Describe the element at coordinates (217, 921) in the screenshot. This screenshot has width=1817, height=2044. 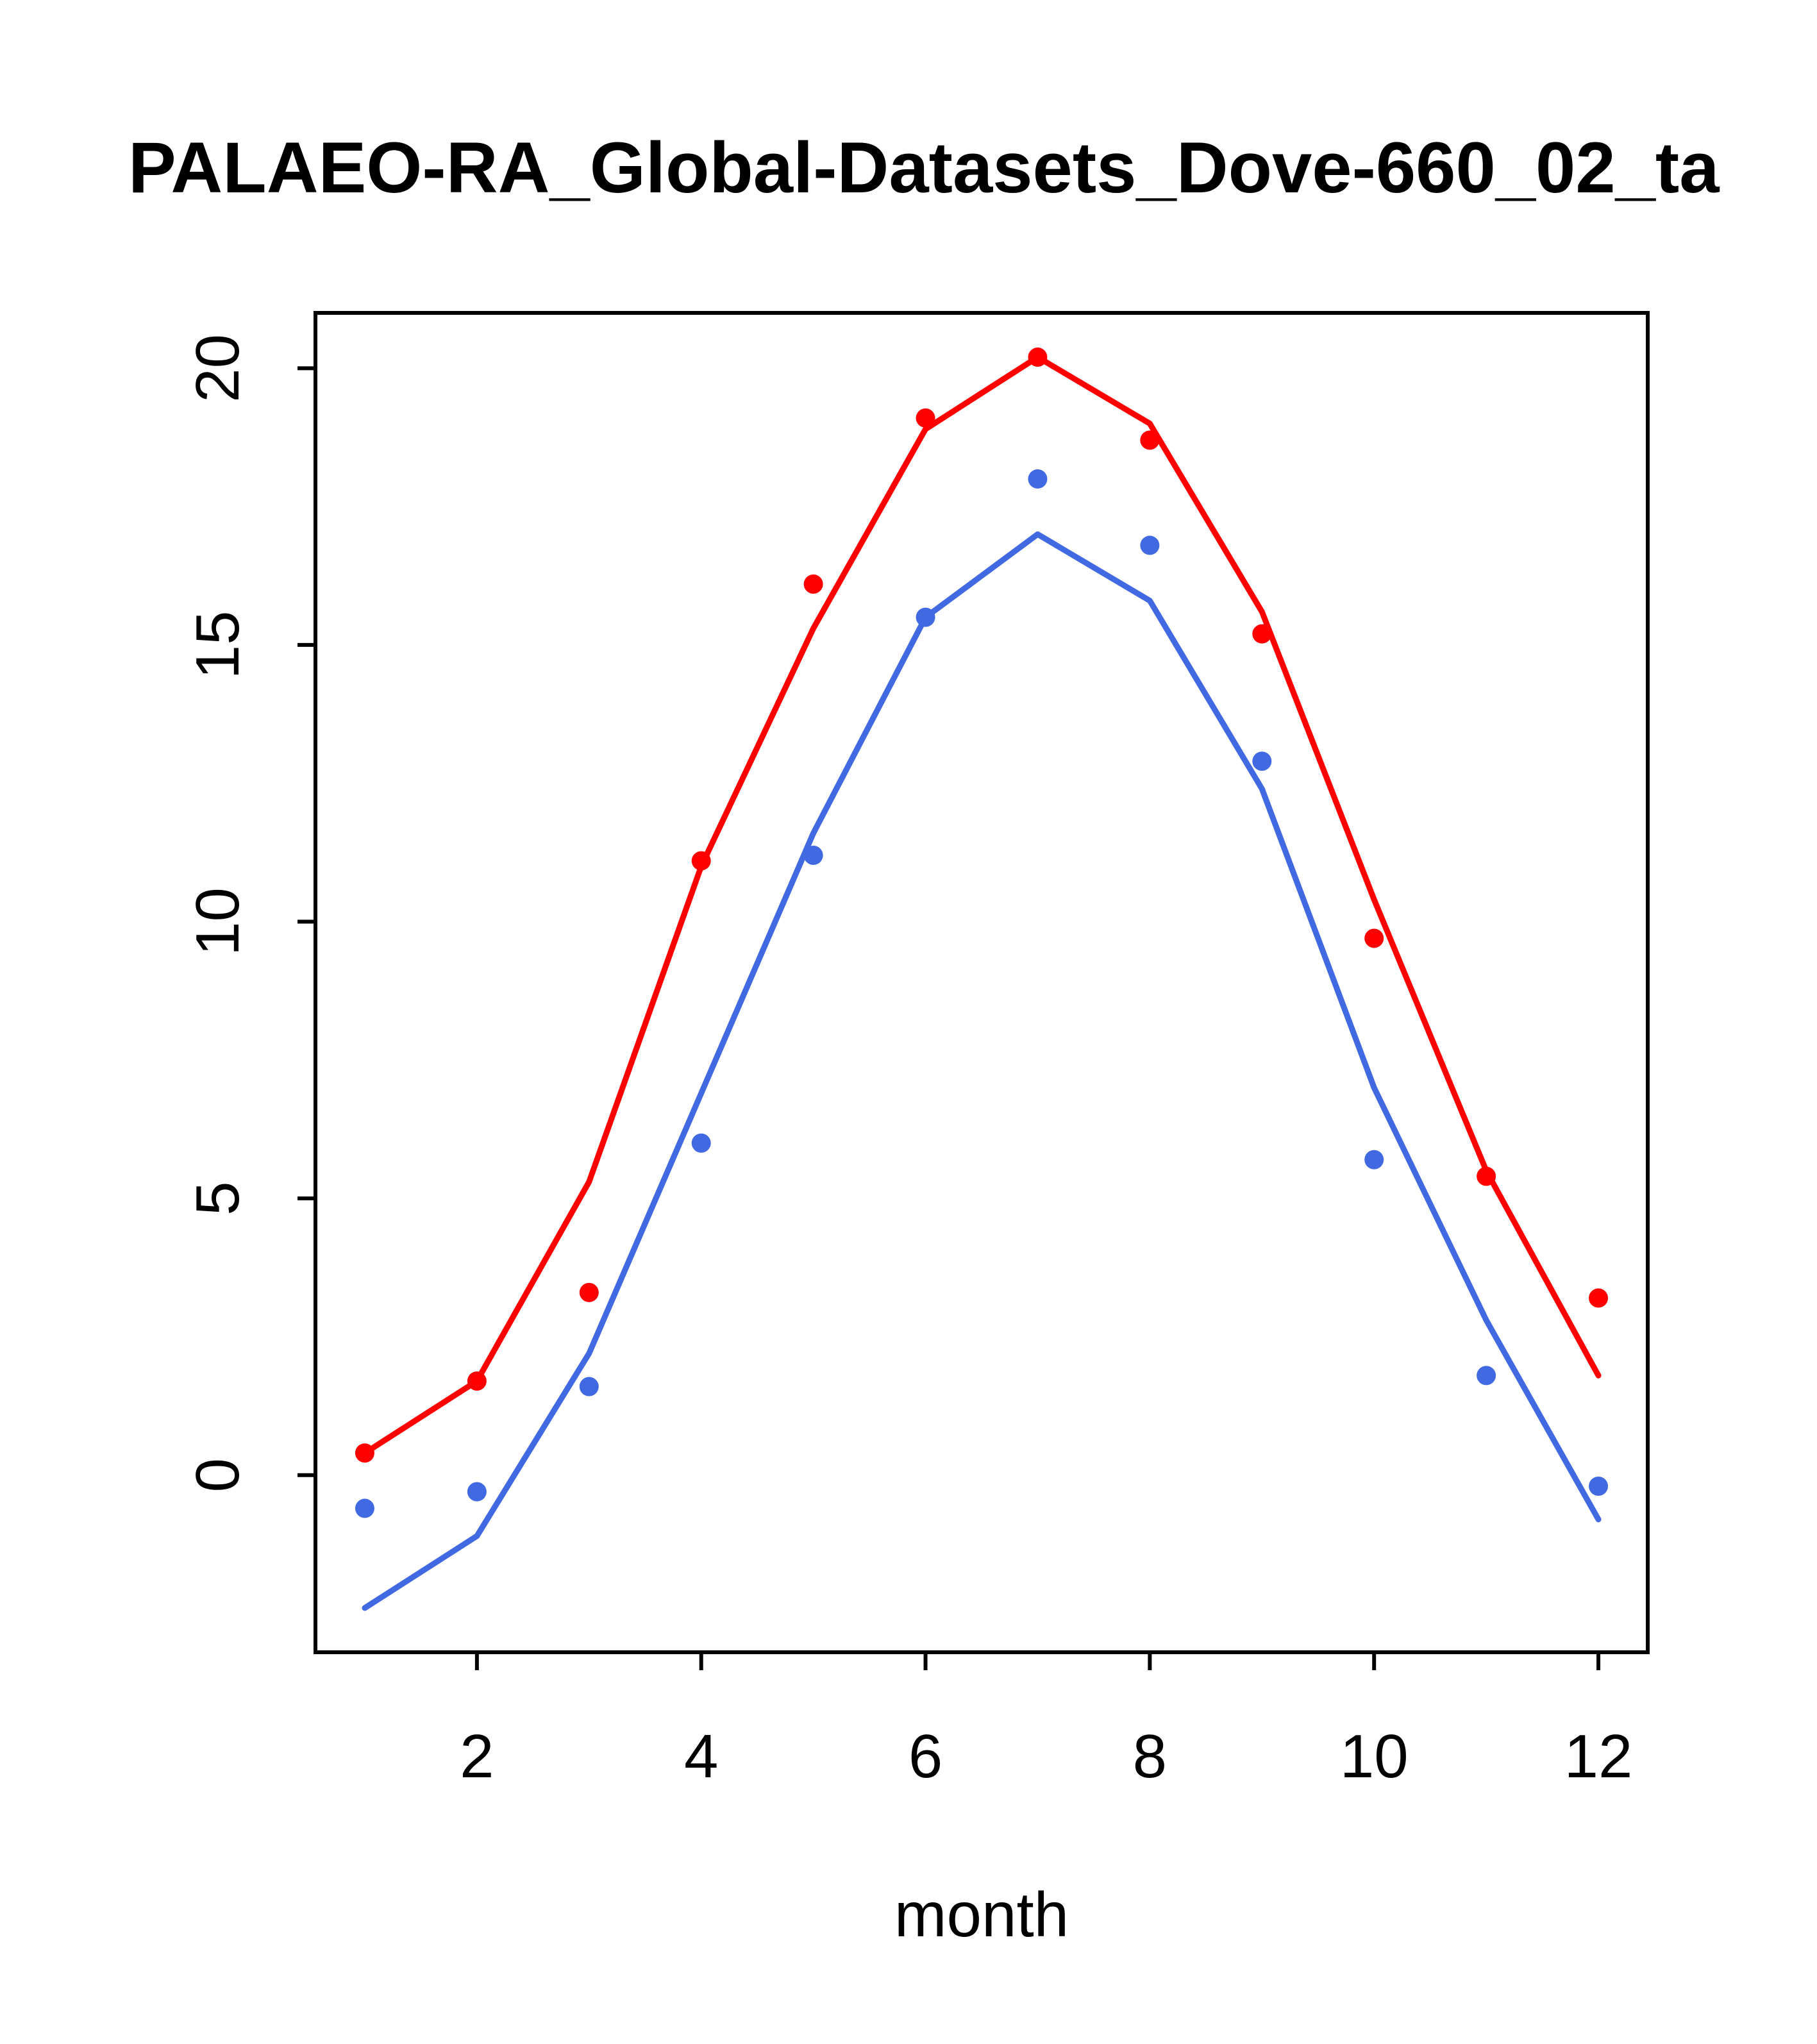
I see `y-tick-label: 10` at that location.